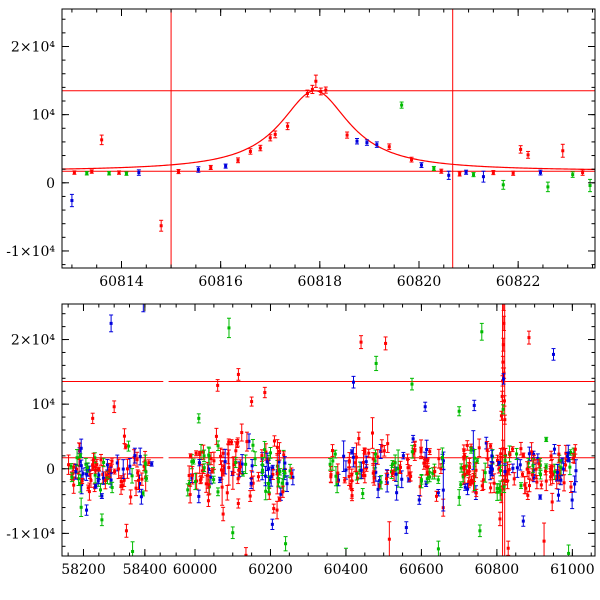 The width and height of the screenshot is (600, 600). Describe the element at coordinates (497, 570) in the screenshot. I see `svg-text: 60800` at that location.